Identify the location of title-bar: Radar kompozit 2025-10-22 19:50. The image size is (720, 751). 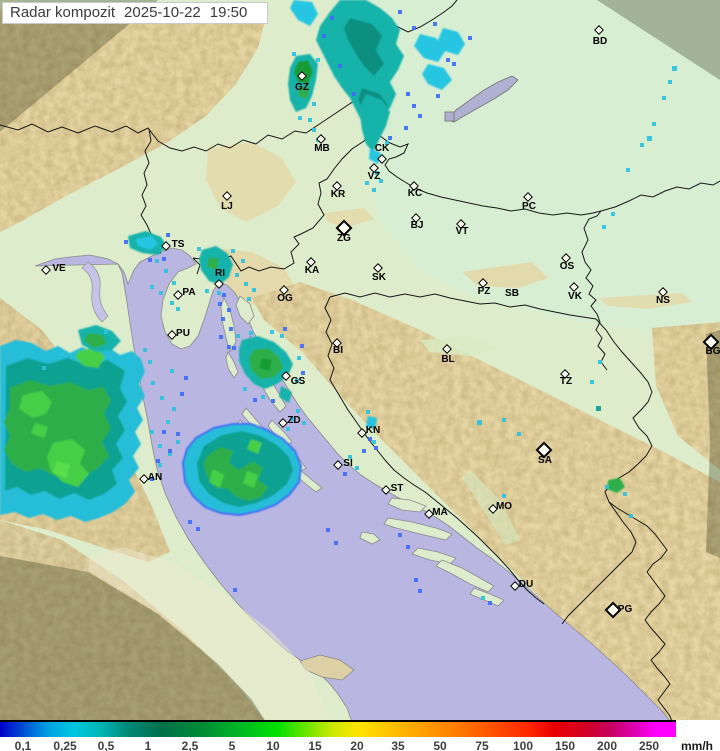
(135, 13).